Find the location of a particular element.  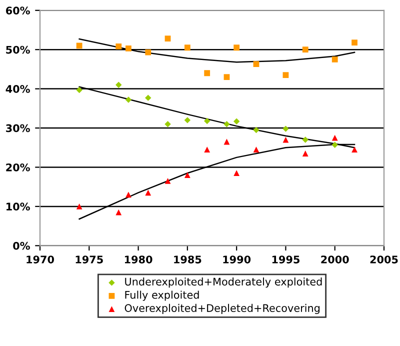

legend-label: Underexploited+Moderately exploited is located at coordinates (223, 283).